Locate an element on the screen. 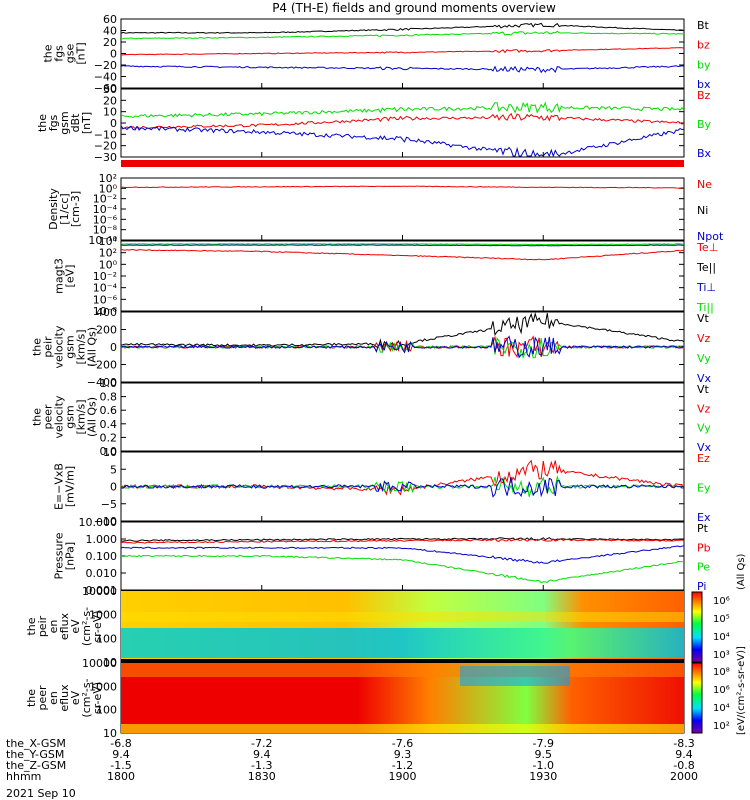 The width and height of the screenshot is (750, 800). legend-entry: Ey is located at coordinates (704, 488).